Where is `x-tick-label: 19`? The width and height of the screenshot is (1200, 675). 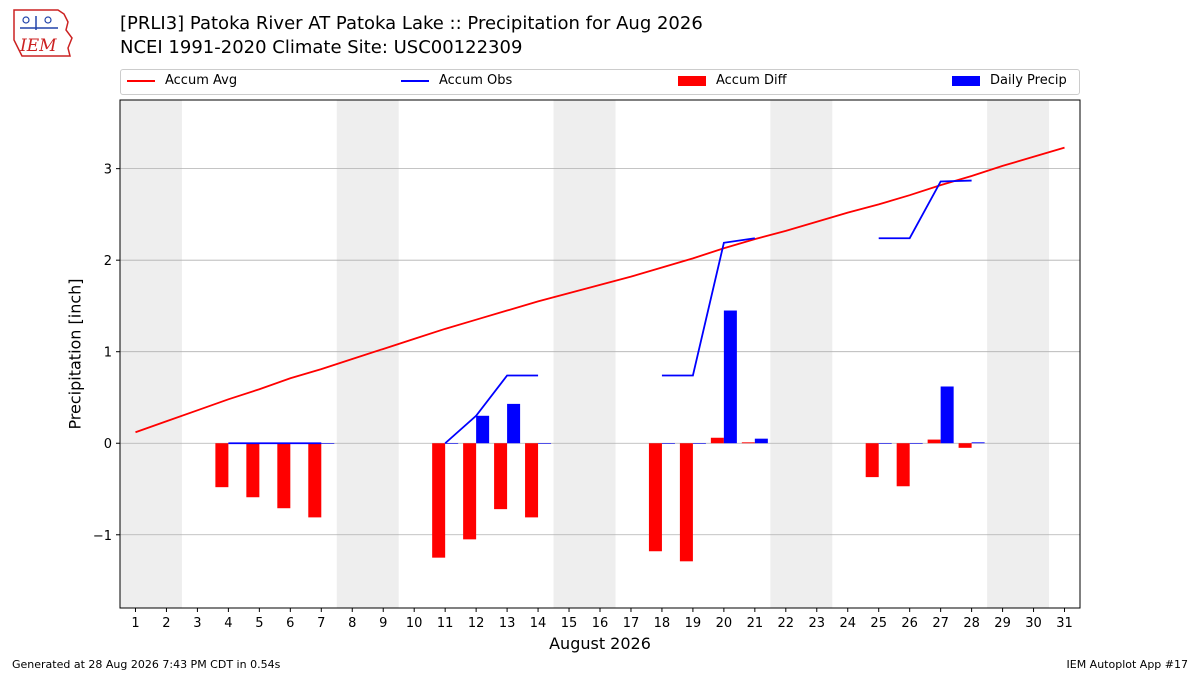
x-tick-label: 19 is located at coordinates (693, 623).